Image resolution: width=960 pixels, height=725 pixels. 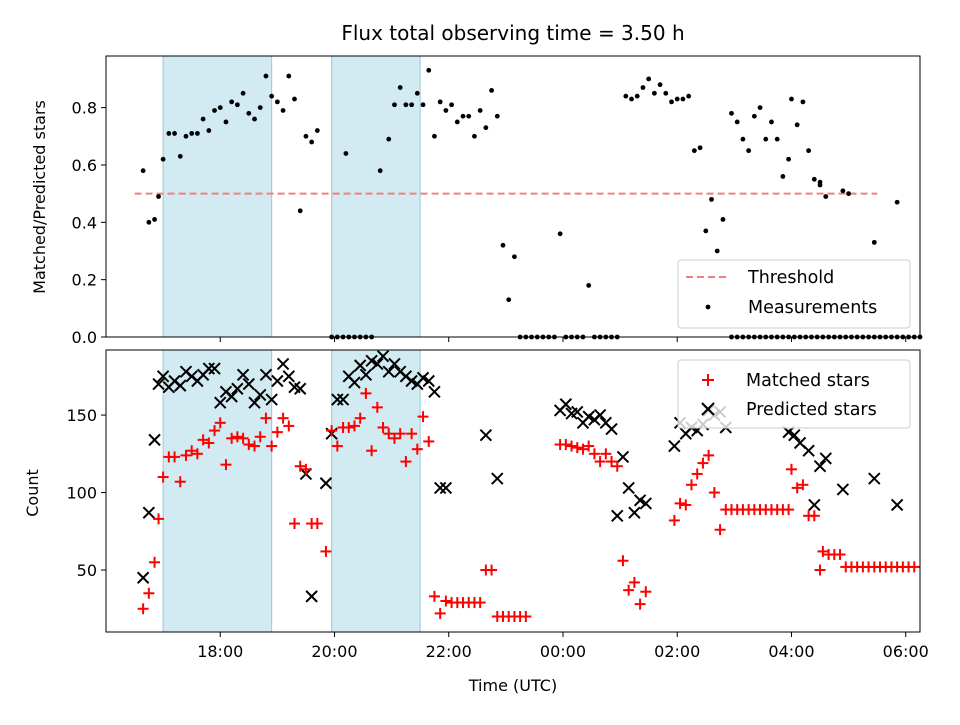 I want to click on x-tick-label: 02:00, so click(x=677, y=651).